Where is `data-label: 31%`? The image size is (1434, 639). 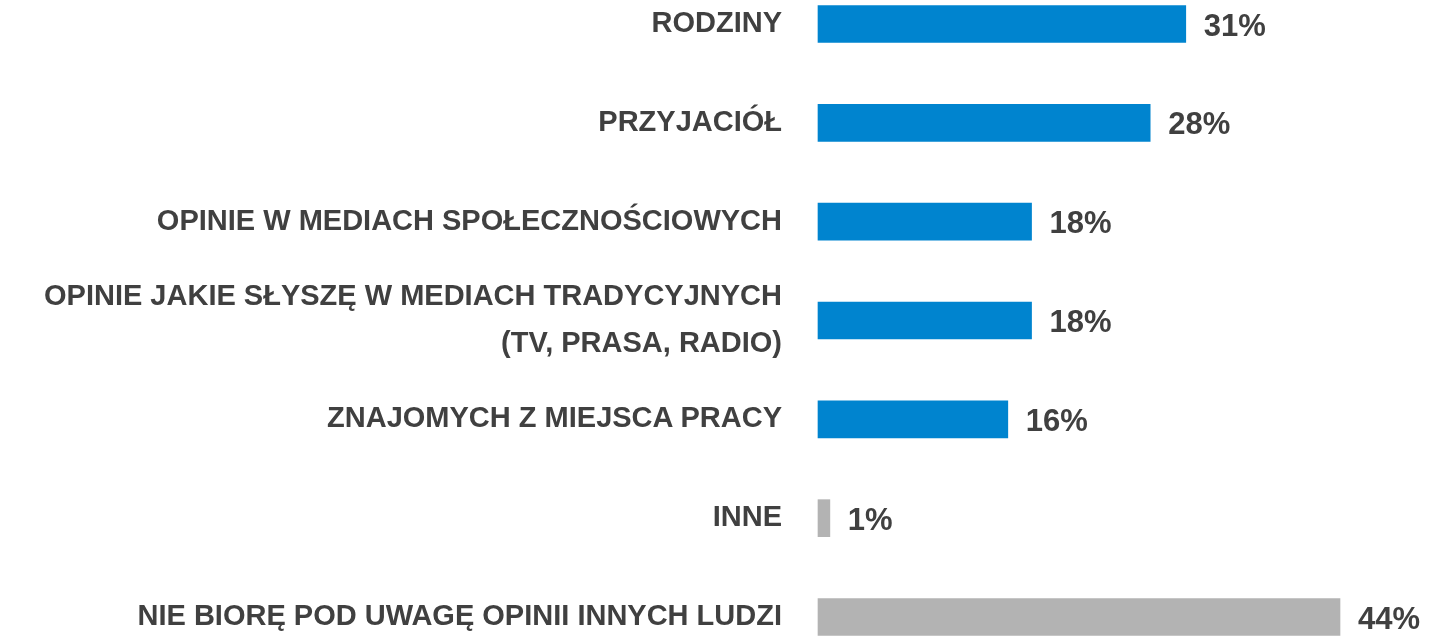
data-label: 31% is located at coordinates (1234, 25).